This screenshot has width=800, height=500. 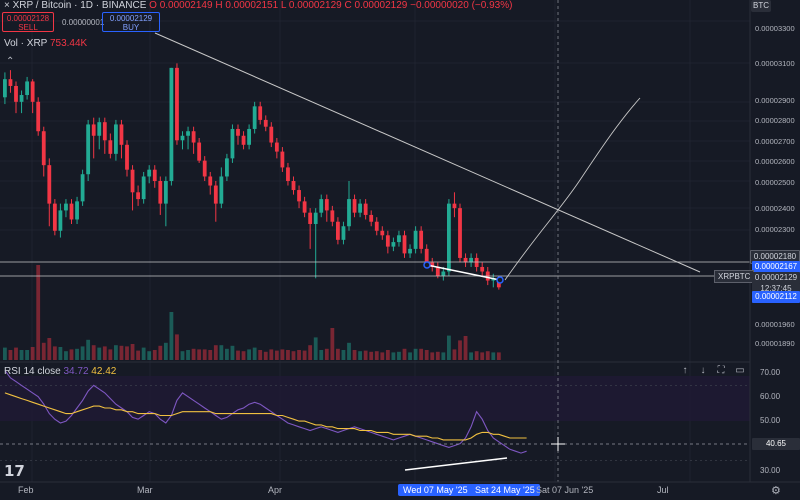 What do you see at coordinates (10, 61) in the screenshot?
I see `legend-collapse-icon: ⌃` at bounding box center [10, 61].